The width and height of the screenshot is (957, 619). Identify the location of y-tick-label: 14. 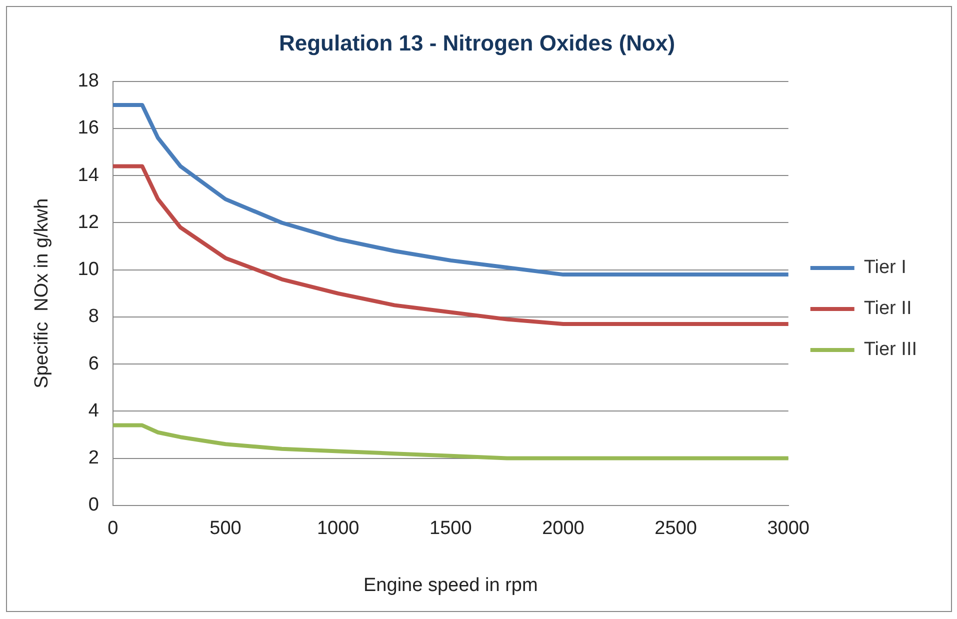
(89, 175).